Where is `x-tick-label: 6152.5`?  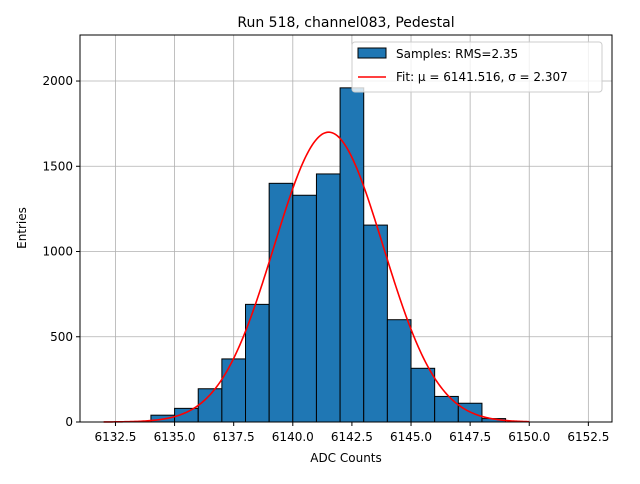 x-tick-label: 6152.5 is located at coordinates (588, 437).